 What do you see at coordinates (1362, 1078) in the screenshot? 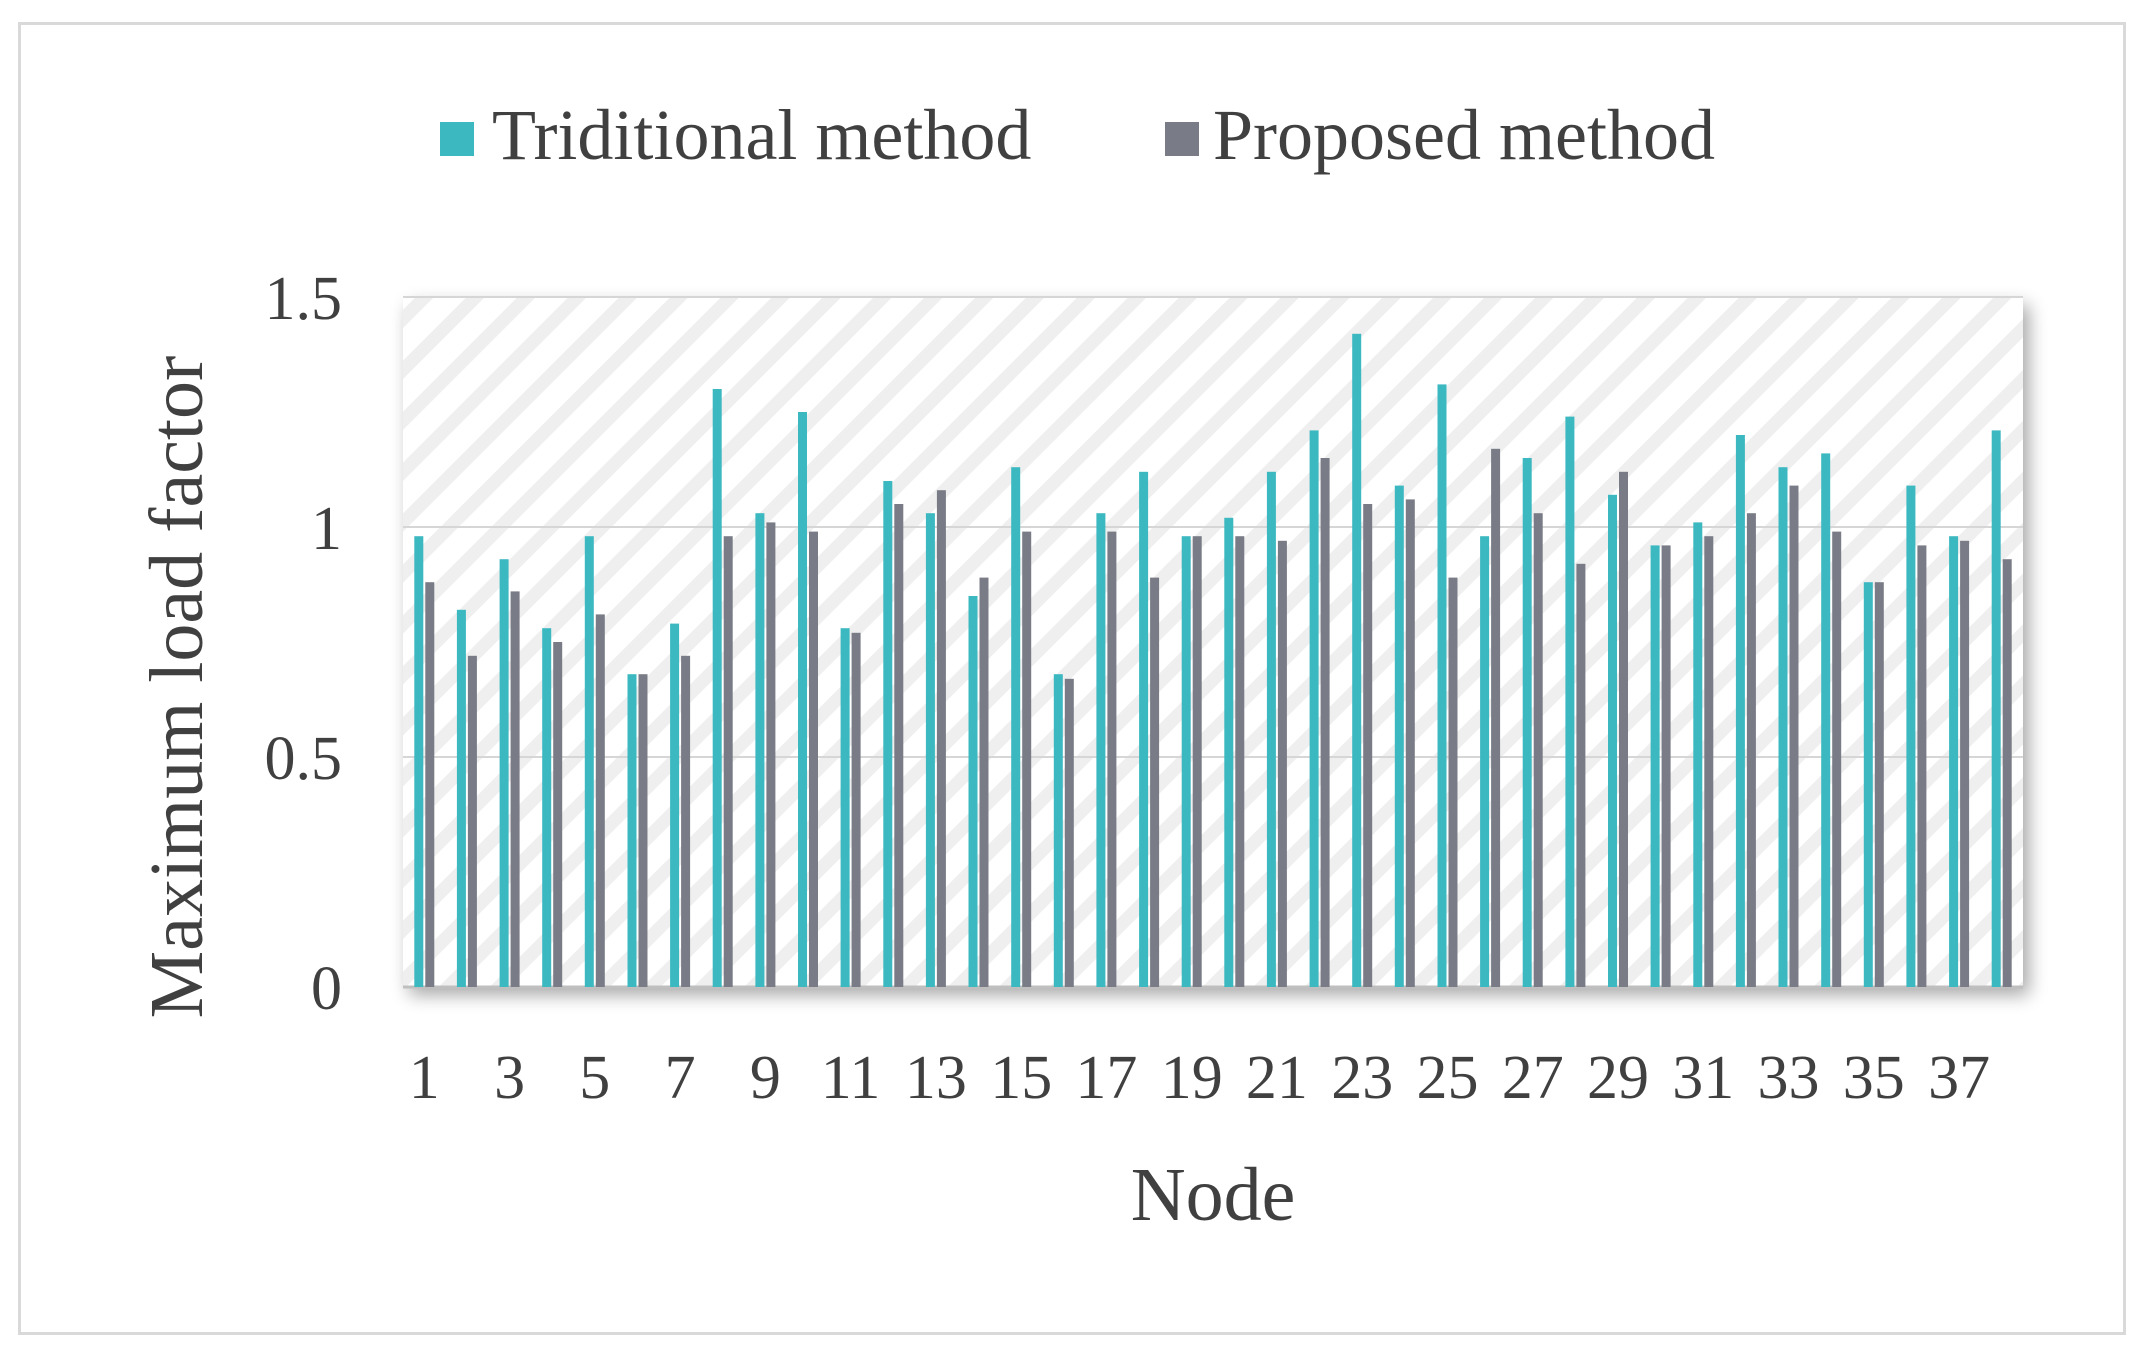
I see `x-tick-label: 23` at bounding box center [1362, 1078].